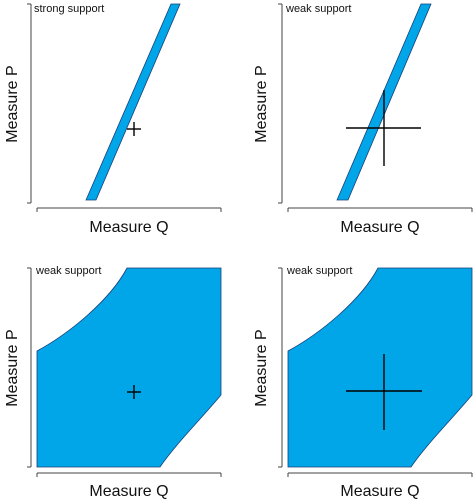 Image resolution: width=474 pixels, height=500 pixels. I want to click on support-band, so click(133, 102).